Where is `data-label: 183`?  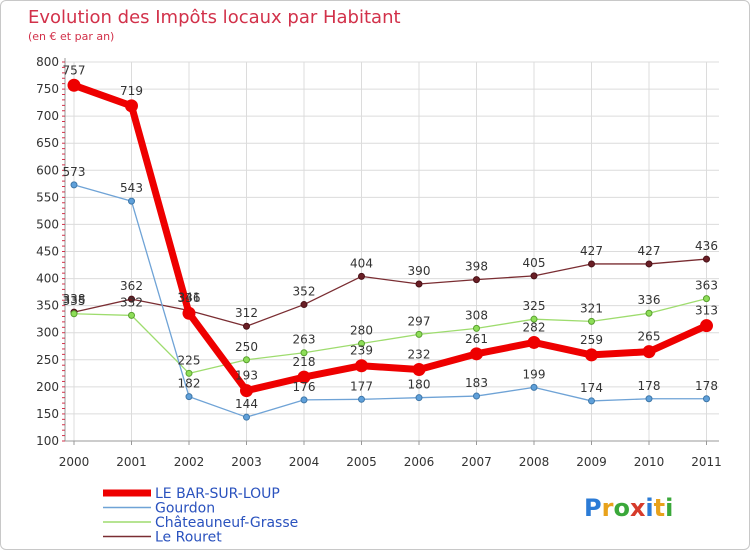
data-label: 183 is located at coordinates (476, 383).